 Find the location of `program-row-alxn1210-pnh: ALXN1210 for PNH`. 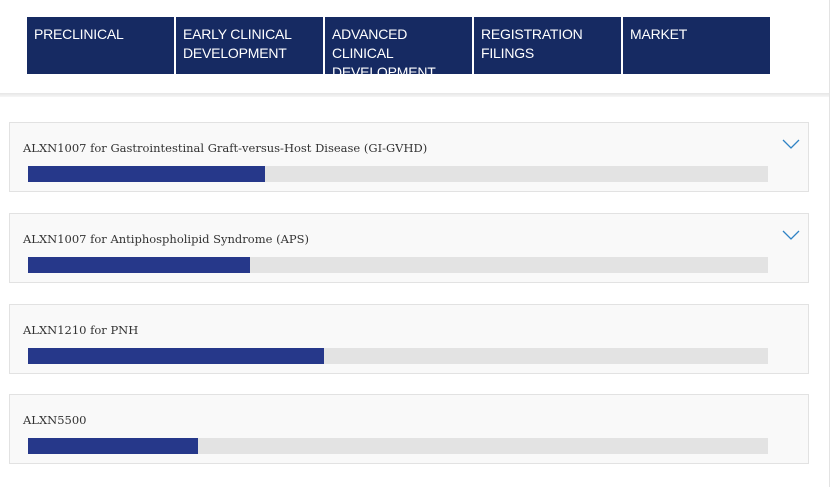

program-row-alxn1210-pnh: ALXN1210 for PNH is located at coordinates (409, 339).